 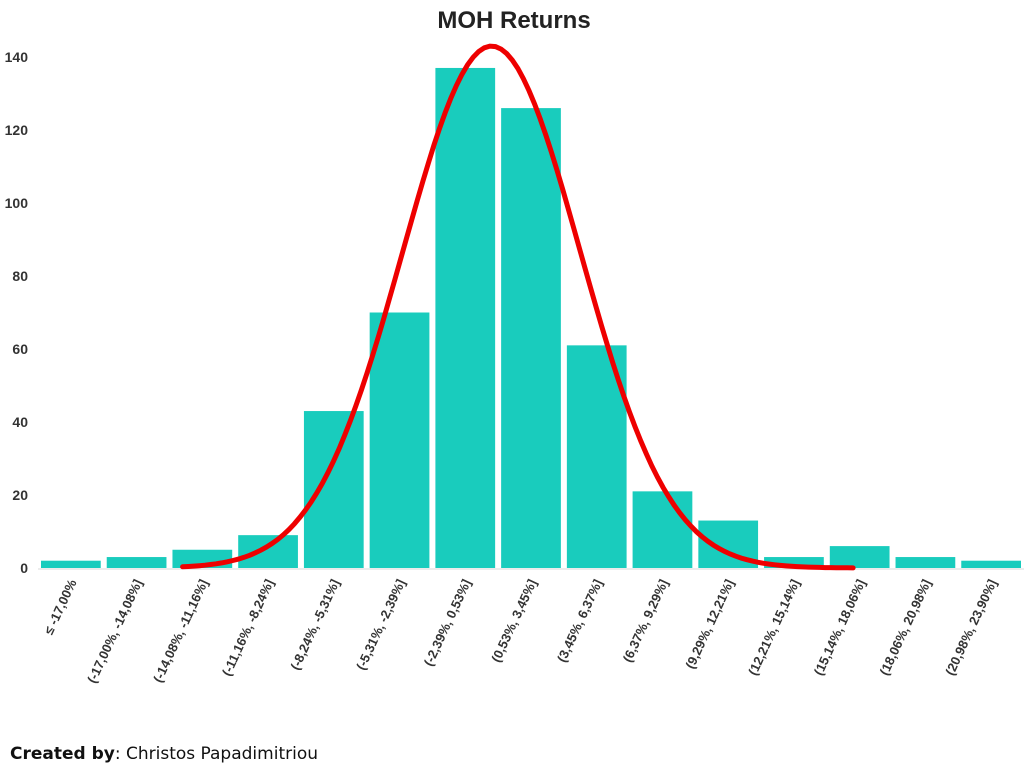 What do you see at coordinates (774, 627) in the screenshot?
I see `x-tick-label: (12,21%, 15,14%]` at bounding box center [774, 627].